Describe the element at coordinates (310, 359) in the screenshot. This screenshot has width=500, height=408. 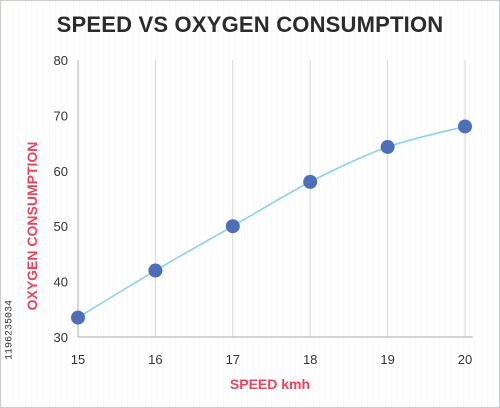
I see `x-tick-18: 18` at that location.